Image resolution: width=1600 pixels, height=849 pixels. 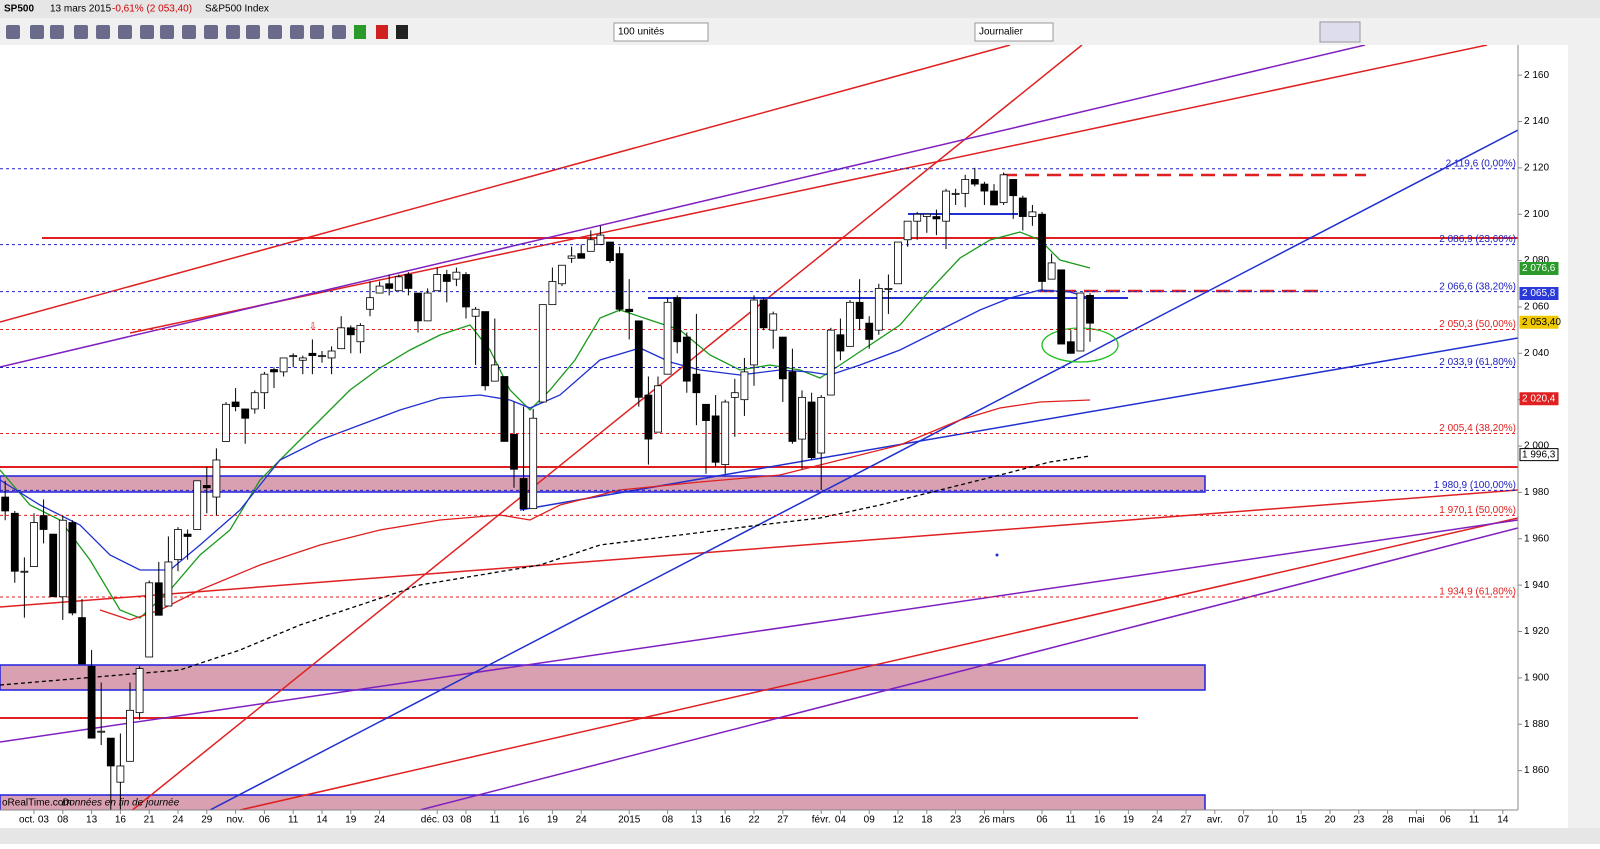 I want to click on size-select-text: 100 unités, so click(x=641, y=32).